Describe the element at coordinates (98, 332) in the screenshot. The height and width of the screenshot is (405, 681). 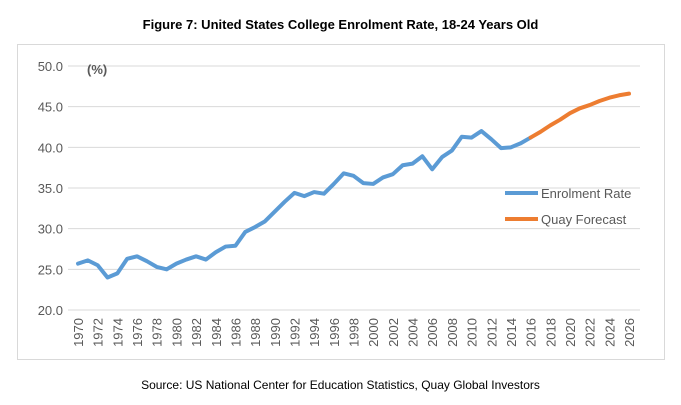
I see `x-tick-label: 1972` at that location.